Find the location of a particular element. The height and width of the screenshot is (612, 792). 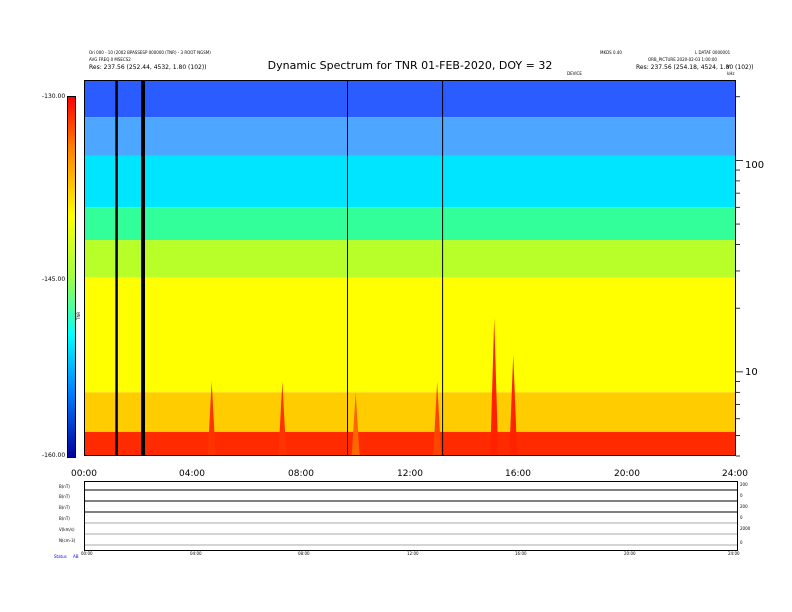

right-value-0: 200 is located at coordinates (744, 484).